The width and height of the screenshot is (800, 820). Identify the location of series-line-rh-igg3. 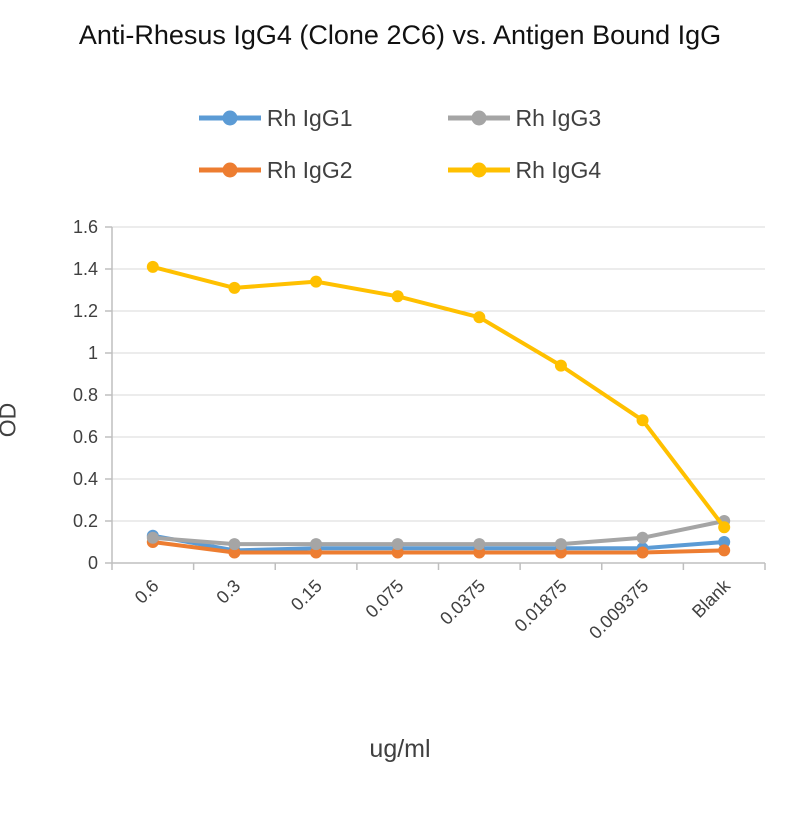
(438, 533).